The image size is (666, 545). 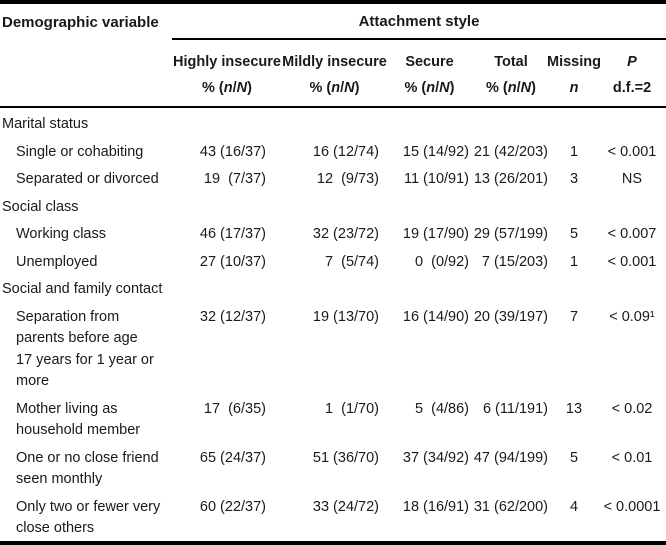 What do you see at coordinates (574, 316) in the screenshot?
I see `cell-missing: 7` at bounding box center [574, 316].